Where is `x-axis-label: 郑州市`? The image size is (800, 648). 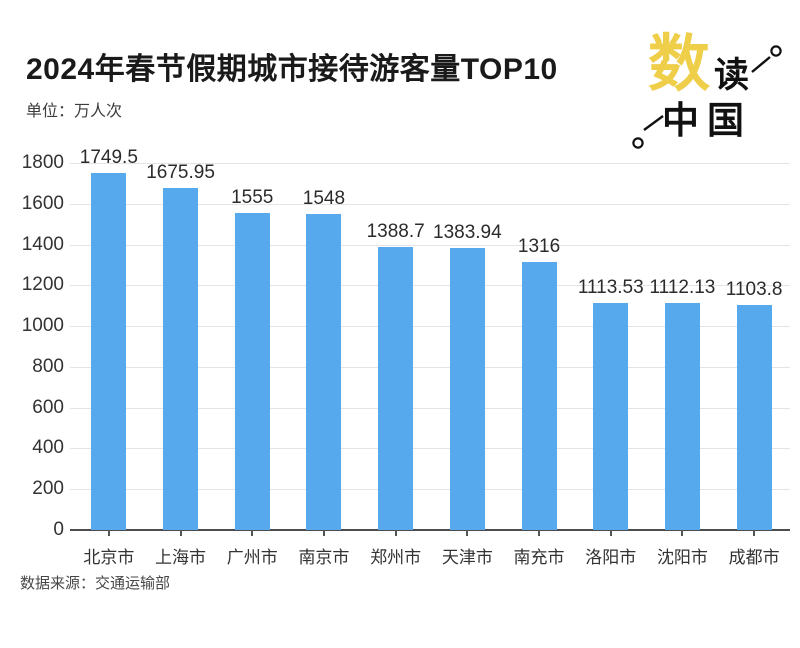 x-axis-label: 郑州市 is located at coordinates (396, 557).